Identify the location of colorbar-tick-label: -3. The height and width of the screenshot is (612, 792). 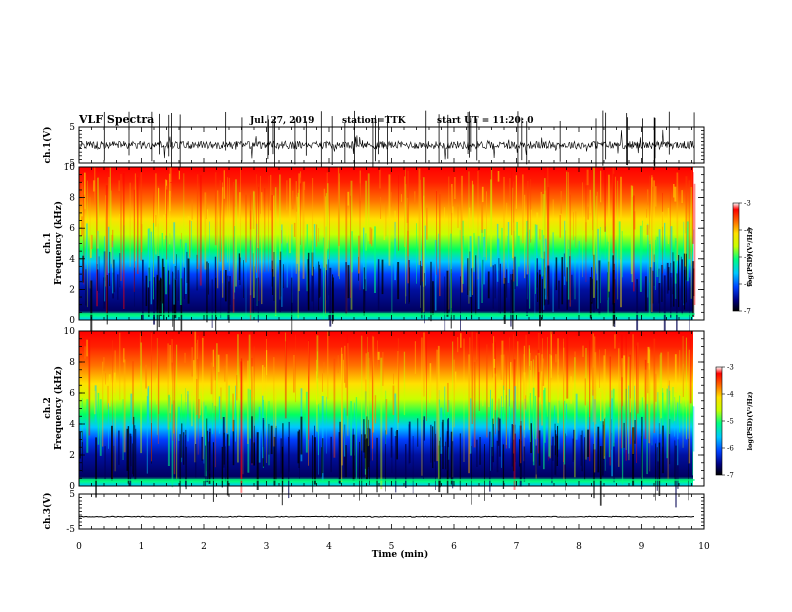
(747, 204).